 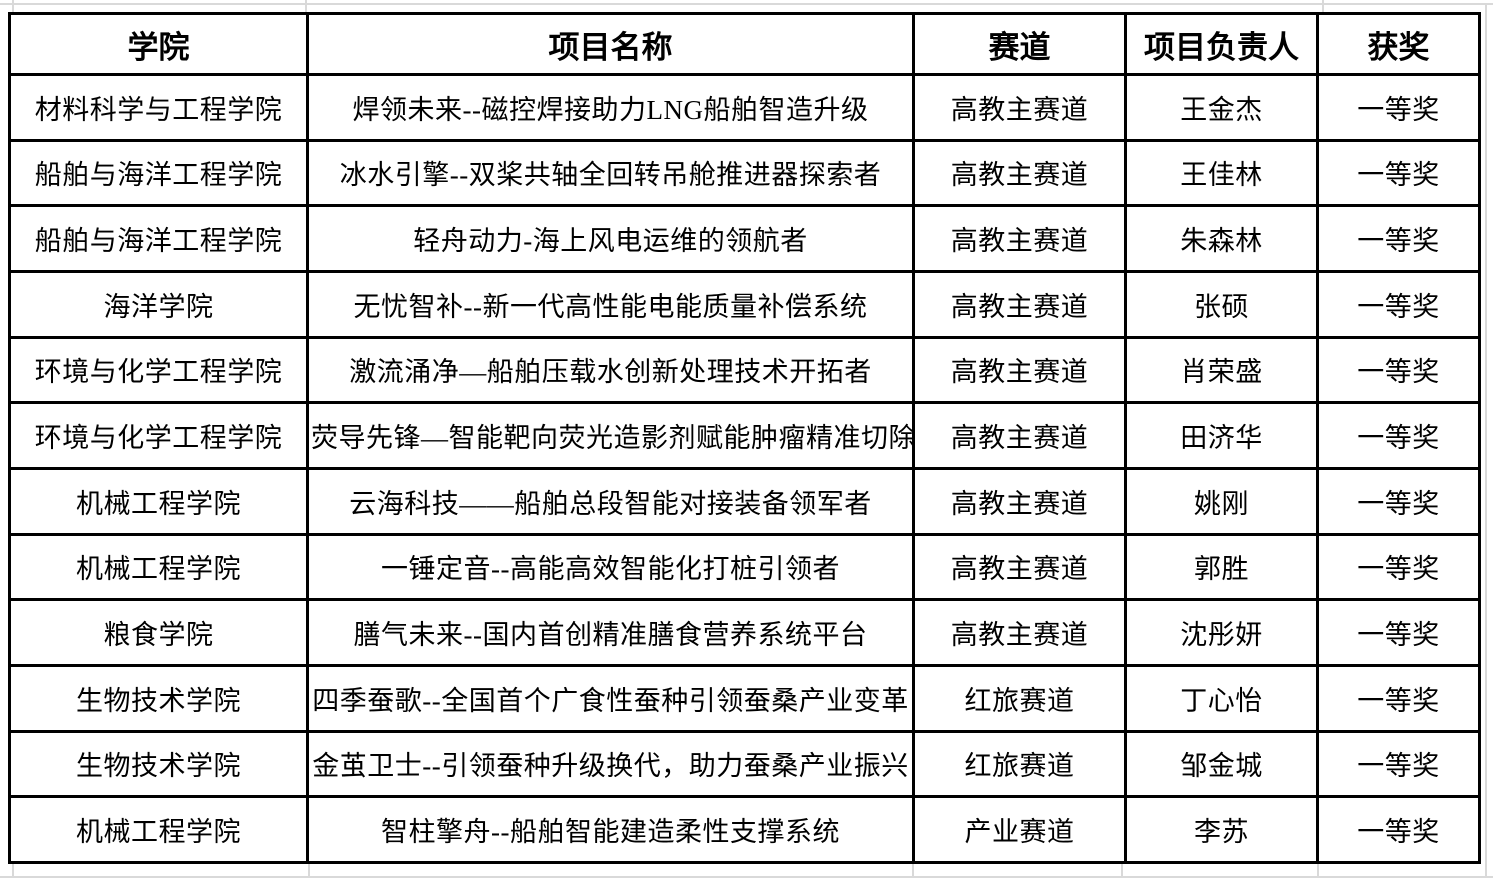 I want to click on table-row: 生物技术学院 金茧卫士--引领蚕种升级换代，助力蚕桑产业振兴 红旅赛道 邹金城 一等奖, so click(x=744, y=764).